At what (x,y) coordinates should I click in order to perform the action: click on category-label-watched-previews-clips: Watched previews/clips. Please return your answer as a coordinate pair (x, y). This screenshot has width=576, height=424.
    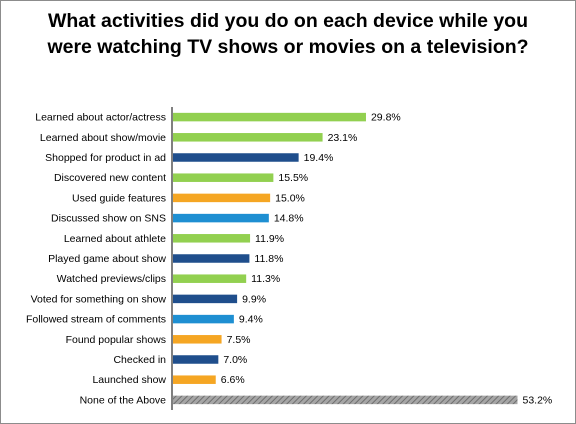
    Looking at the image, I should click on (111, 279).